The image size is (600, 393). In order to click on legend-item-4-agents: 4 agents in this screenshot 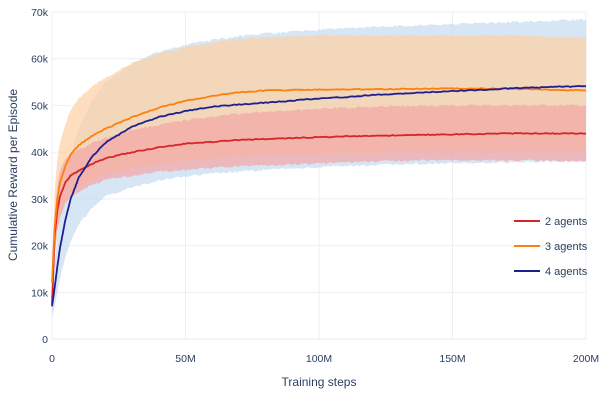, I will do `click(551, 272)`.